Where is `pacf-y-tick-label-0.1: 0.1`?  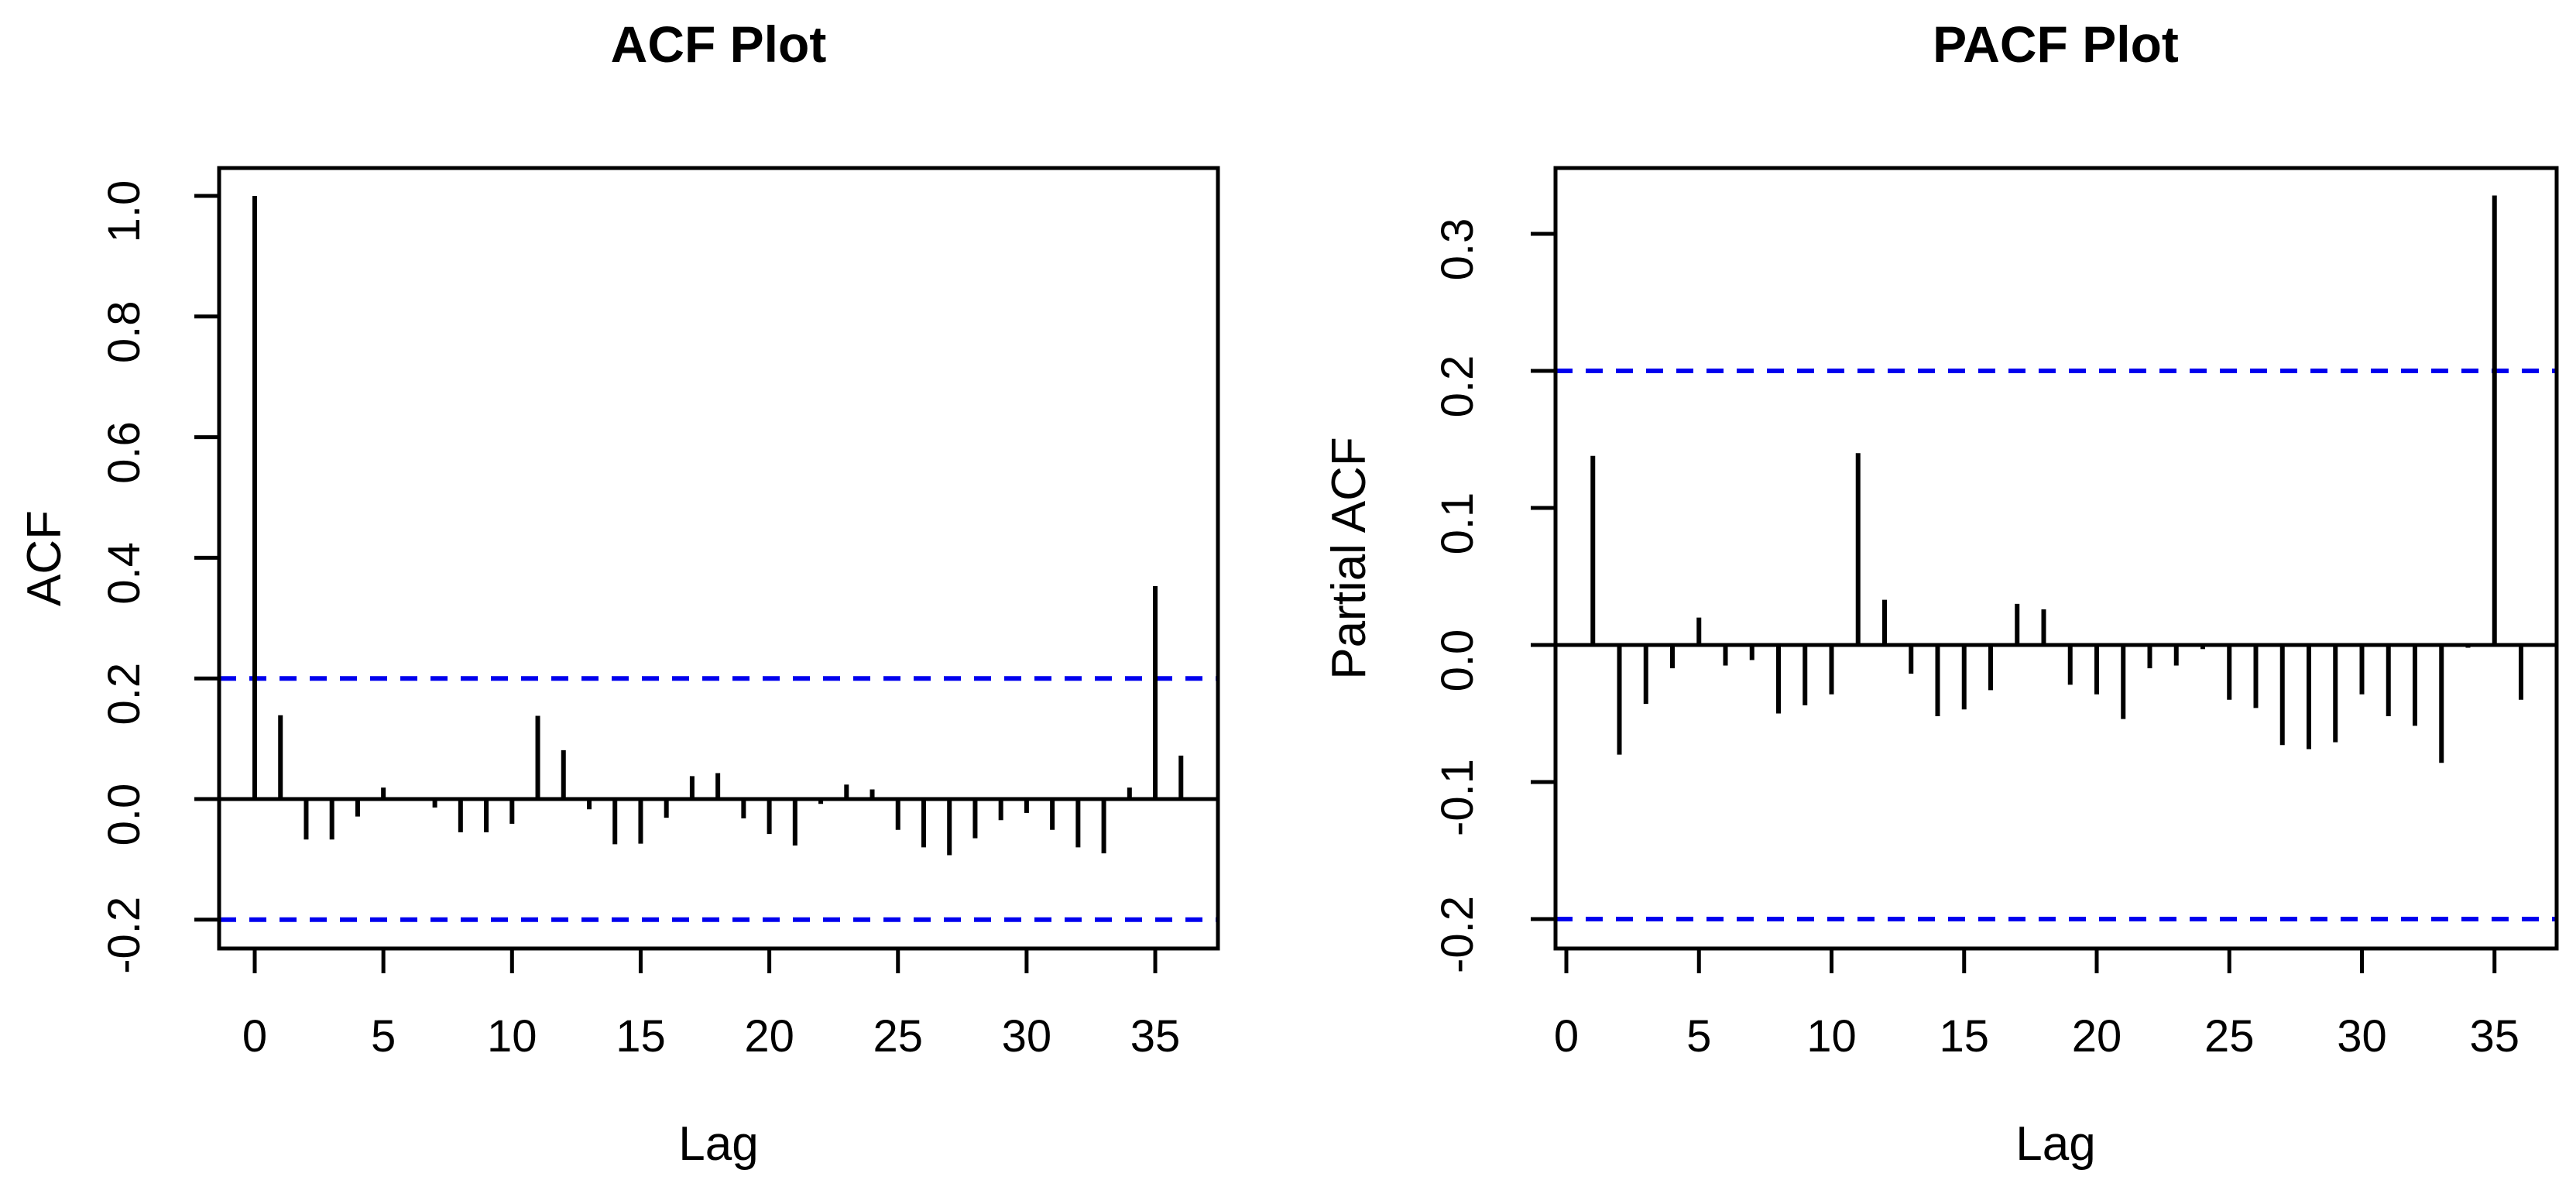
pacf-y-tick-label-0.1: 0.1 is located at coordinates (1457, 523).